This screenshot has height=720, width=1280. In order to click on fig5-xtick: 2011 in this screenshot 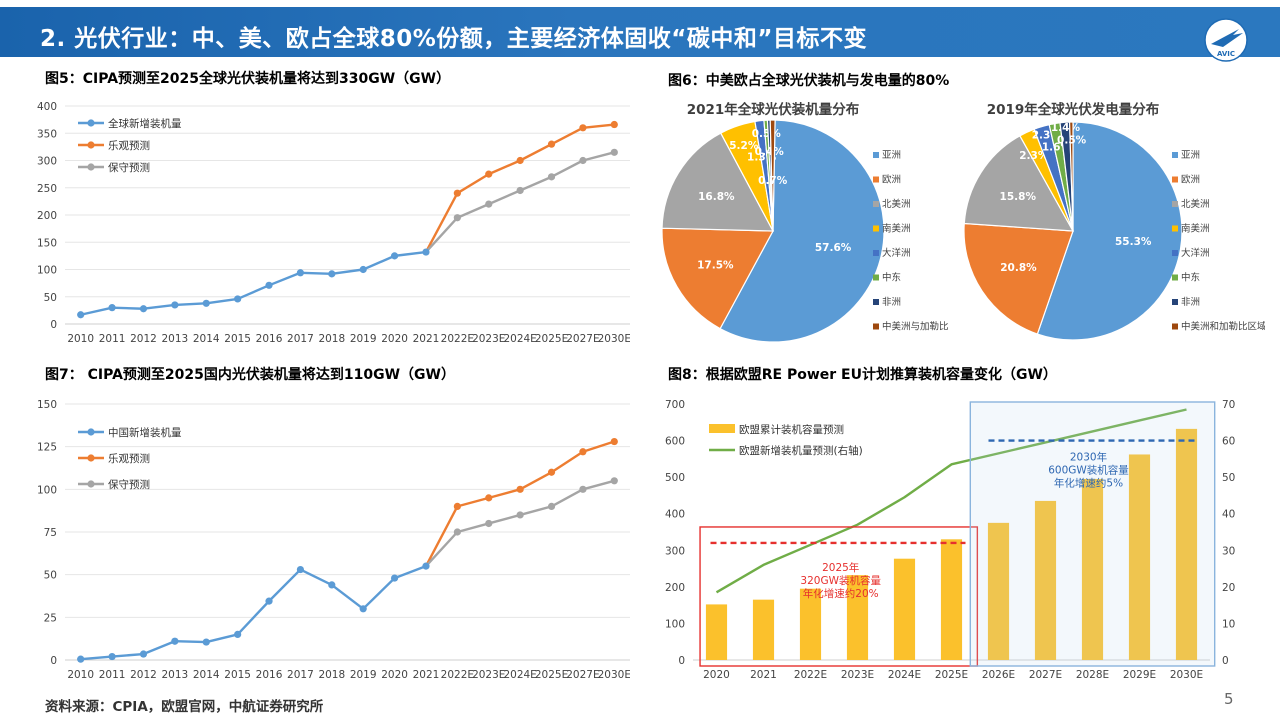, I will do `click(112, 339)`.